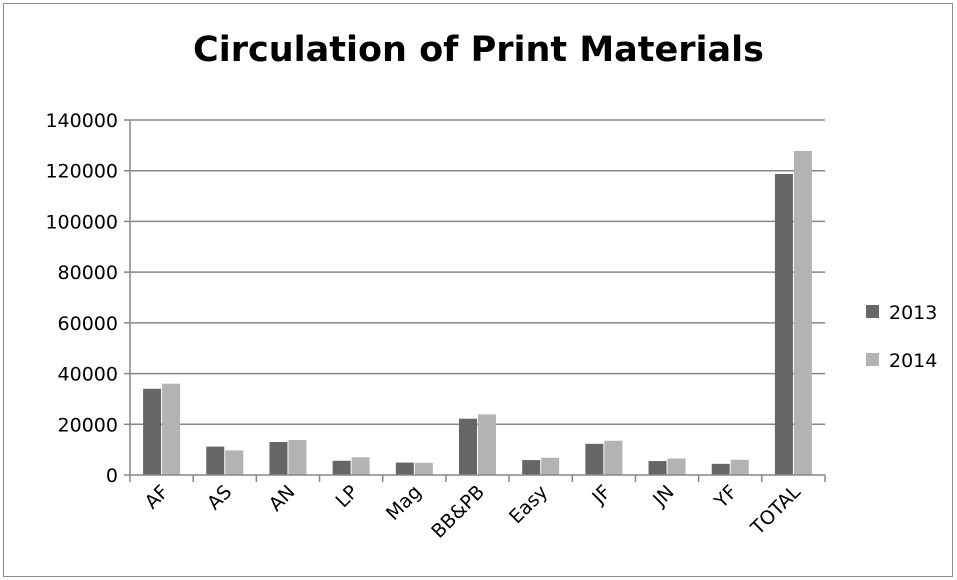 The height and width of the screenshot is (580, 957). I want to click on y-tick-label: 40000, so click(88, 375).